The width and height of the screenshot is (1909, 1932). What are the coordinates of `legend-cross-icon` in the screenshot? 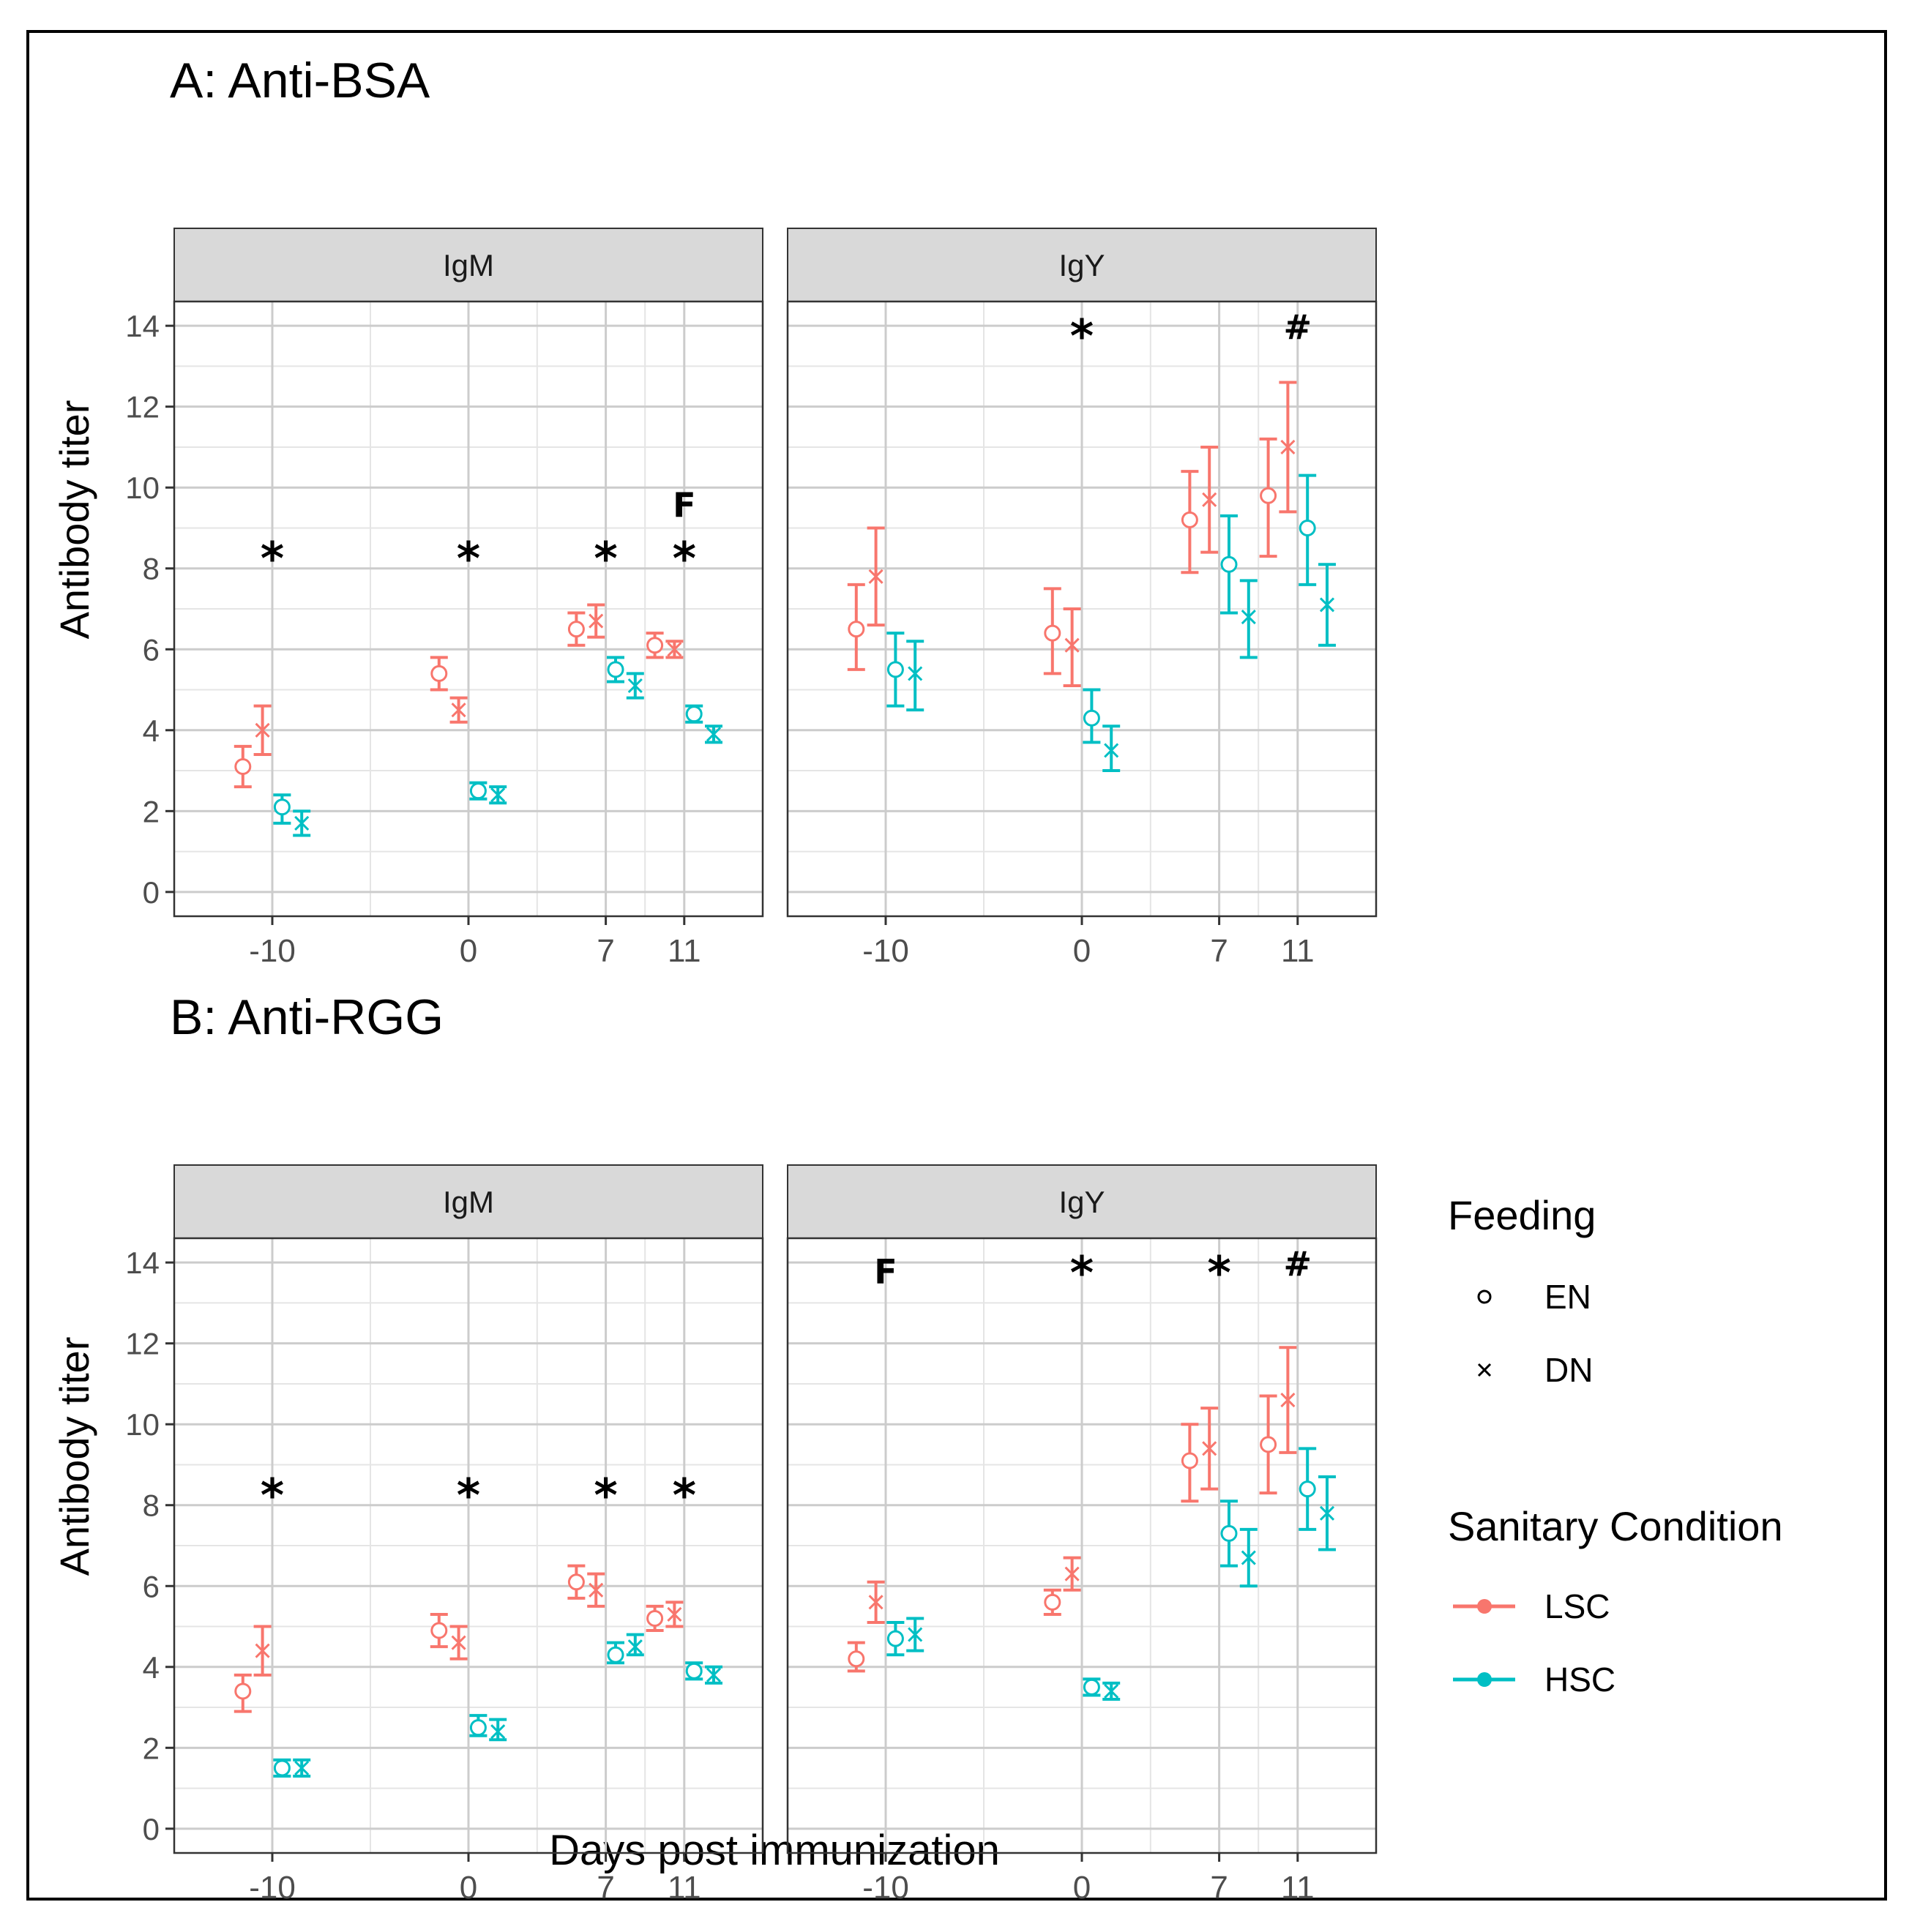 It's located at (1484, 1370).